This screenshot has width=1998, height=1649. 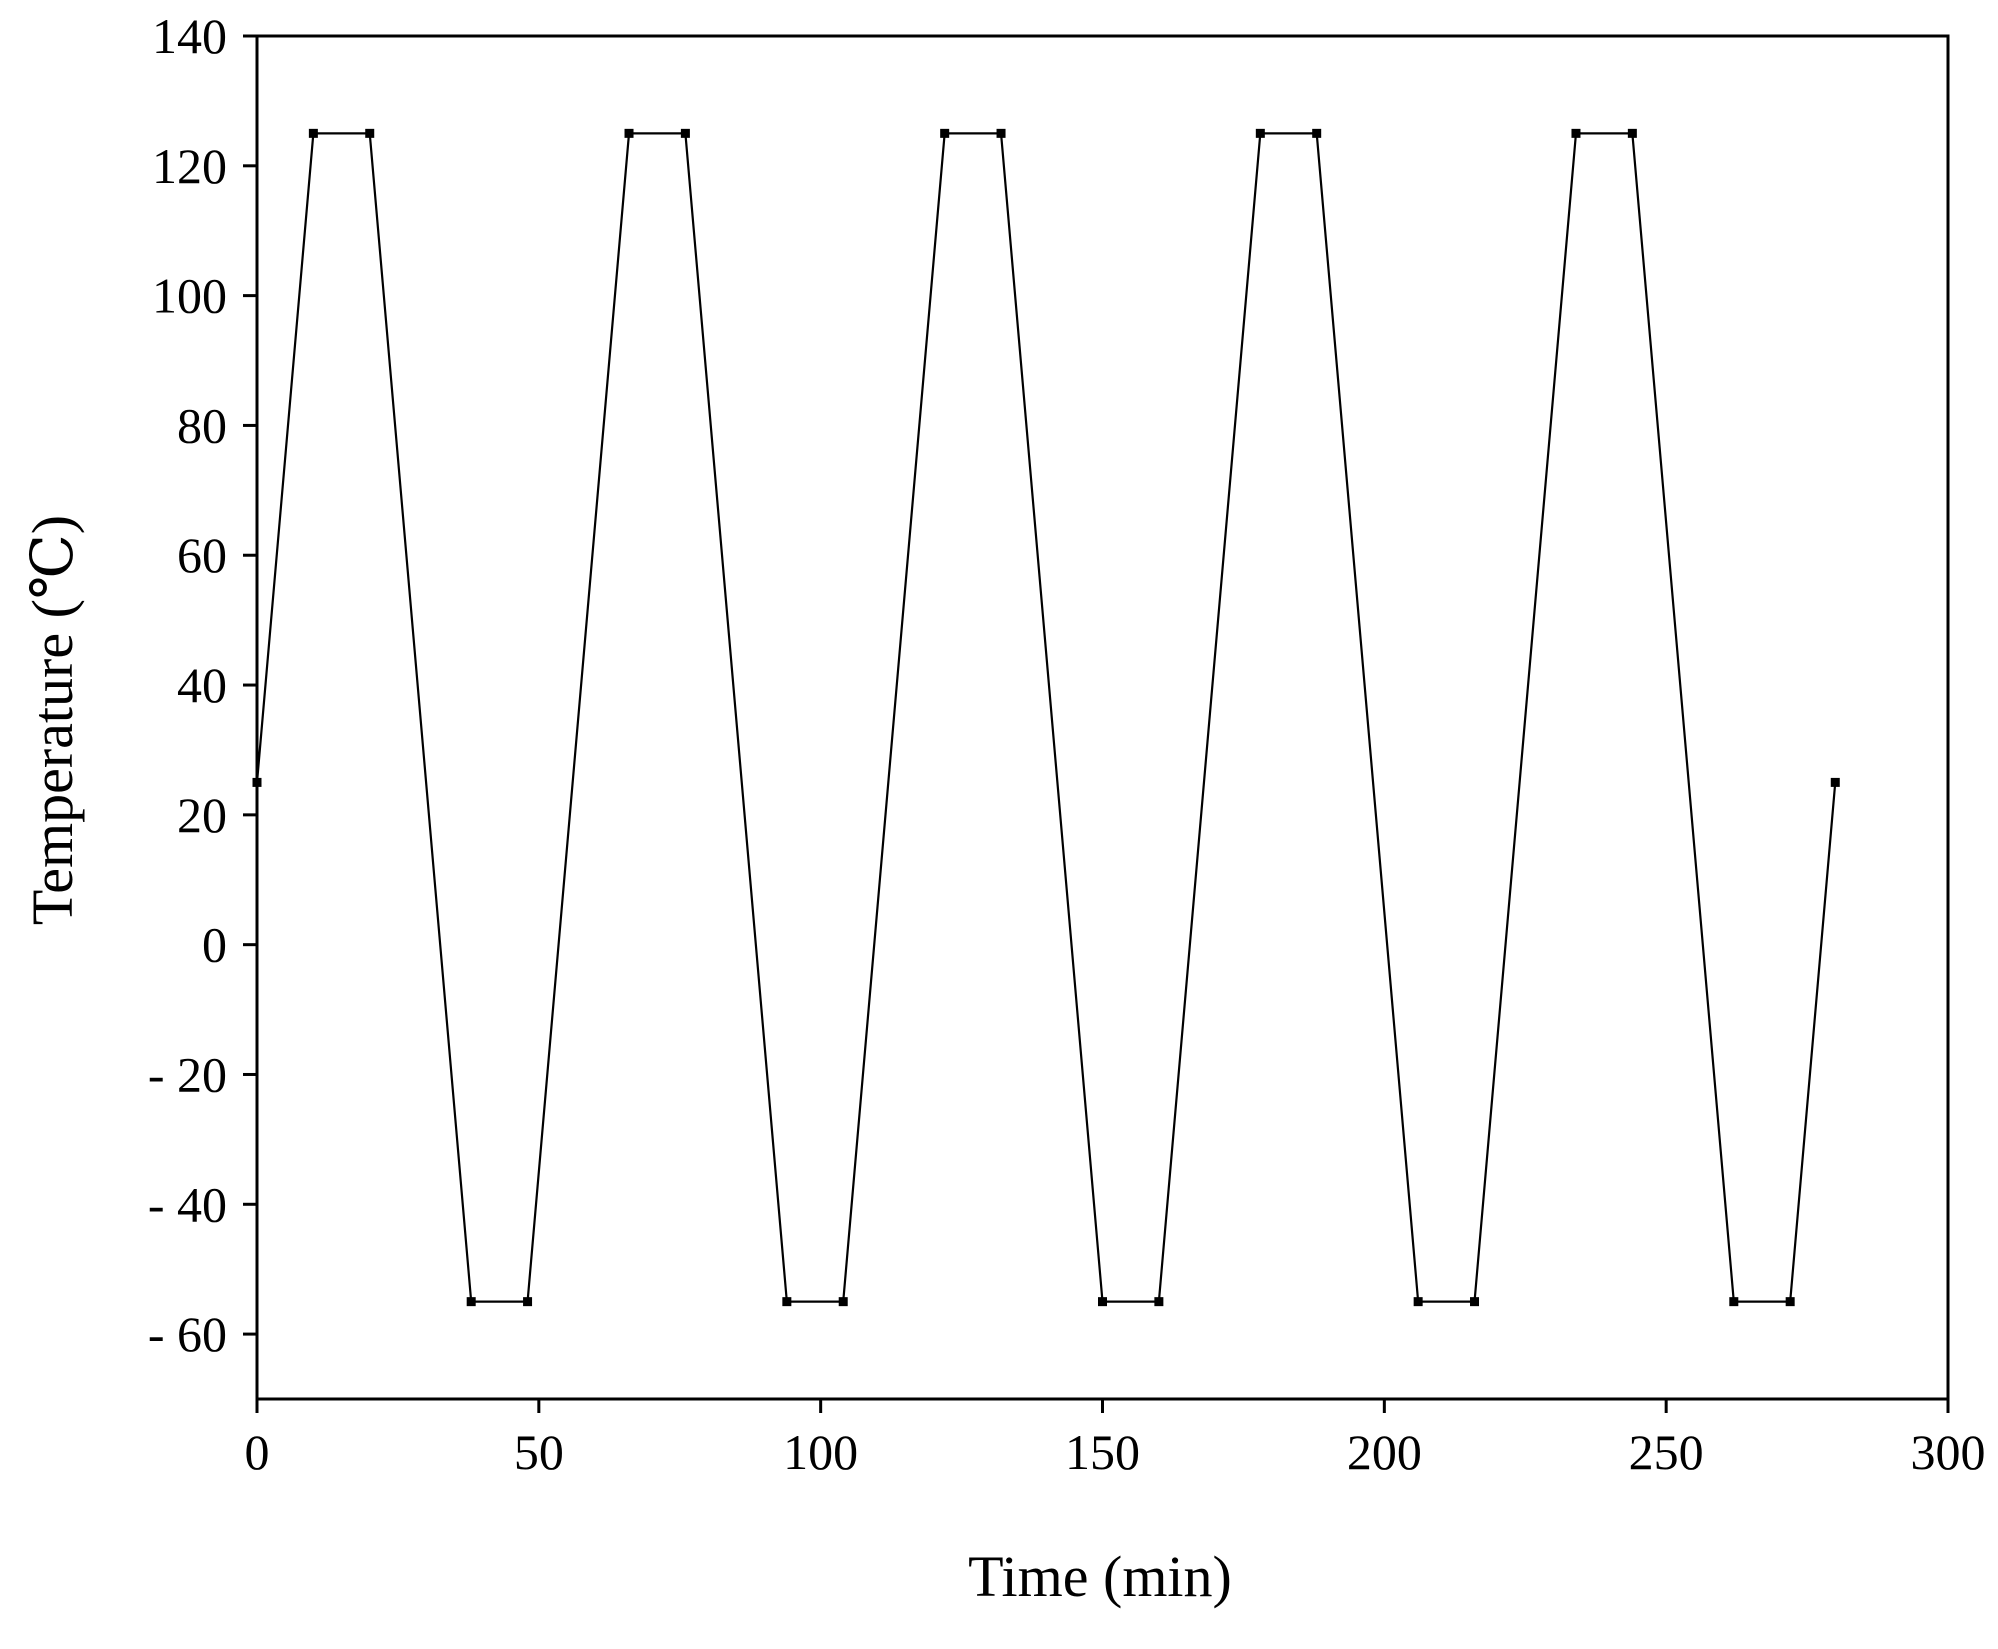 I want to click on y-tick-label: 140, so click(x=189, y=36).